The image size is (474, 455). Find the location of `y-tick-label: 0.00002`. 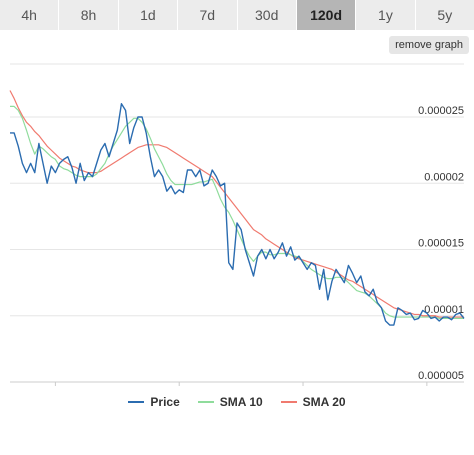

y-tick-label: 0.00002 is located at coordinates (444, 177).